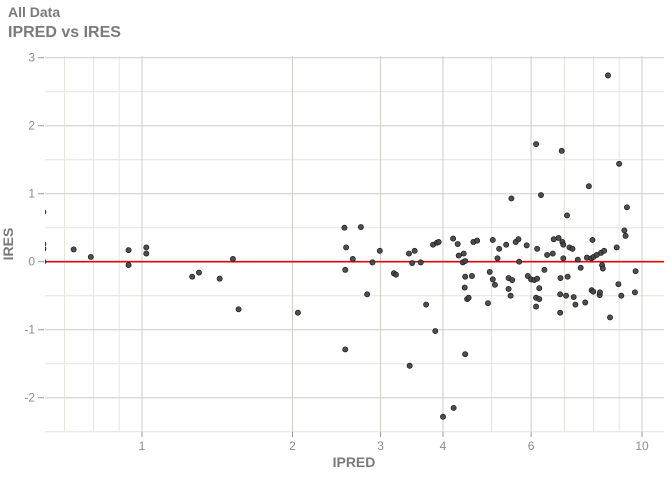  What do you see at coordinates (31, 194) in the screenshot?
I see `y-tick-label: 1` at bounding box center [31, 194].